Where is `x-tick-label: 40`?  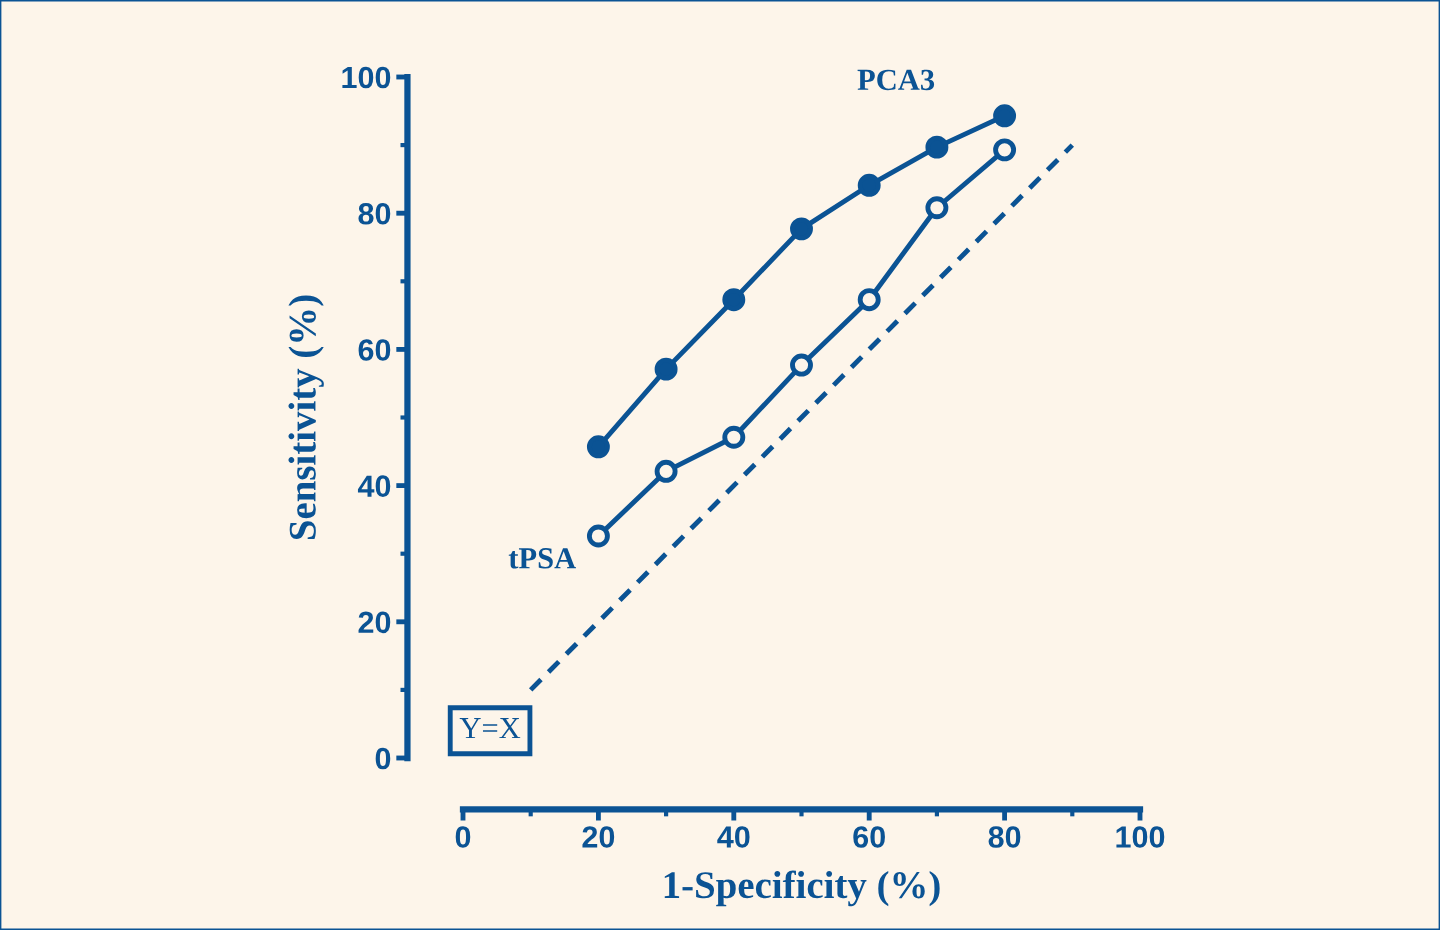 x-tick-label: 40 is located at coordinates (733, 837).